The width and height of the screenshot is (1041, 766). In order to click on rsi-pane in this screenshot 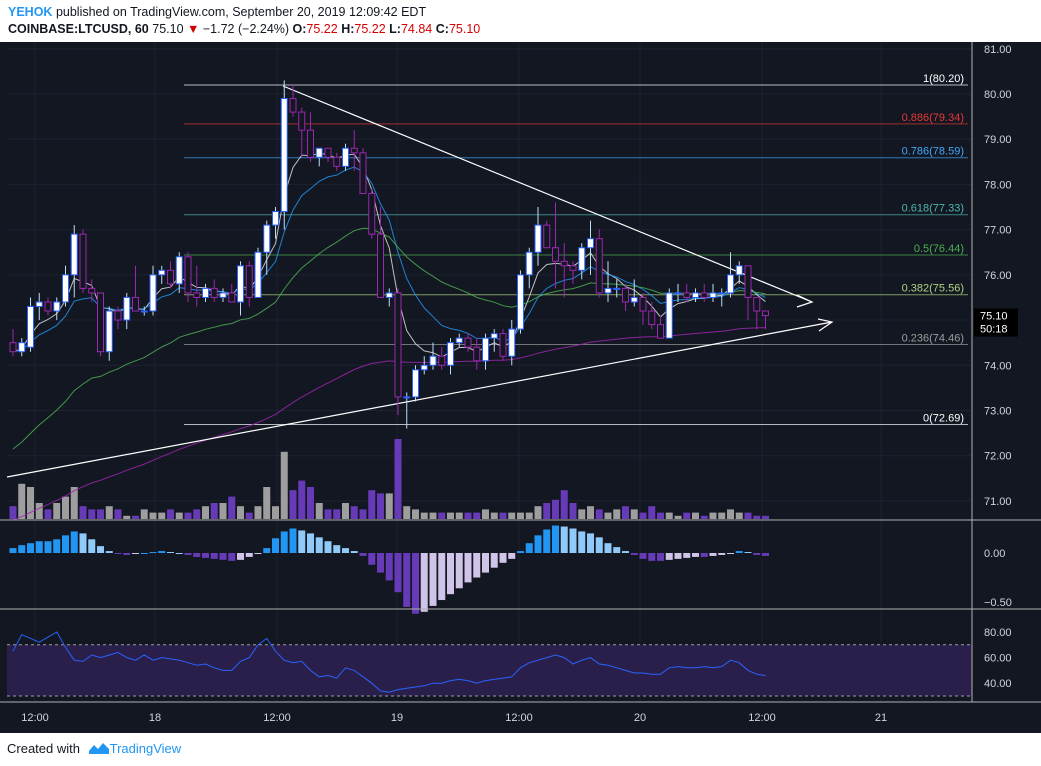, I will do `click(489, 664)`.